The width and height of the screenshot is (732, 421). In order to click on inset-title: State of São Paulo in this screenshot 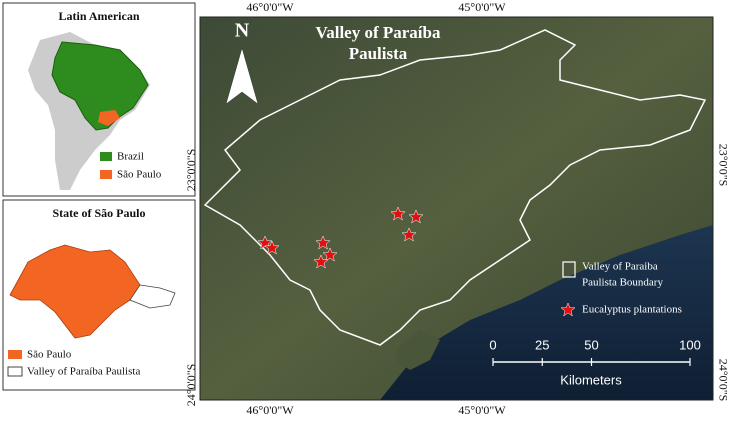, I will do `click(99, 213)`.